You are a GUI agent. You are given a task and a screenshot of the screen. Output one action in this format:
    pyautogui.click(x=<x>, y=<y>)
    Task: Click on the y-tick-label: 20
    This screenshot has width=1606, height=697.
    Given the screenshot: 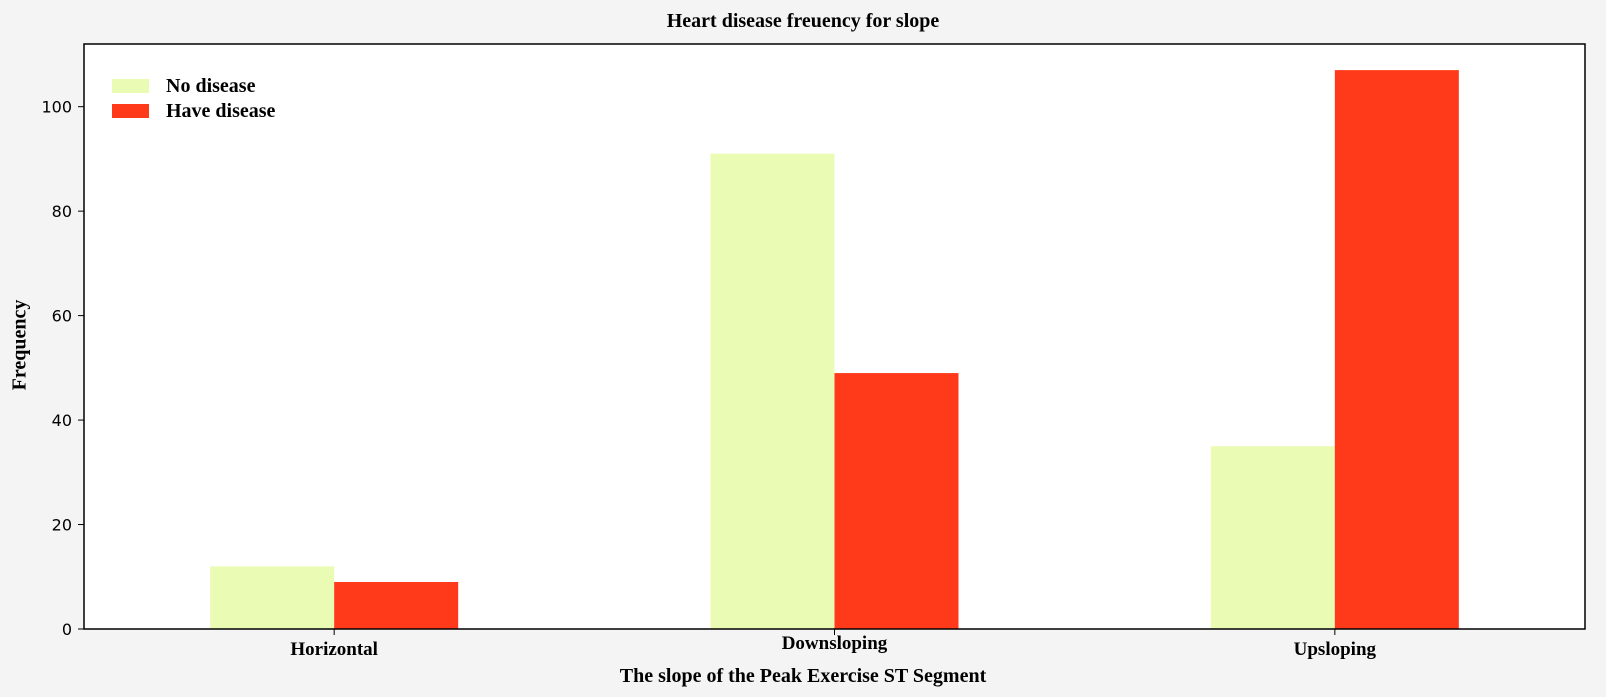 What is the action you would take?
    pyautogui.click(x=62, y=525)
    